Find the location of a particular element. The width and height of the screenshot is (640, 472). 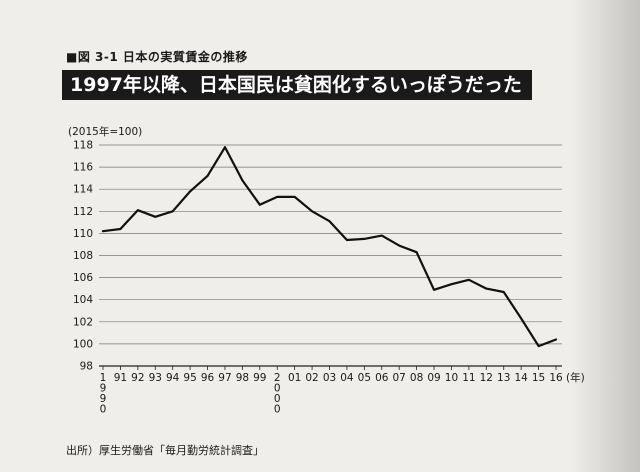

chart-headline: 1997年以降、日本国民は貧困化するいっぽうだった is located at coordinates (297, 85).